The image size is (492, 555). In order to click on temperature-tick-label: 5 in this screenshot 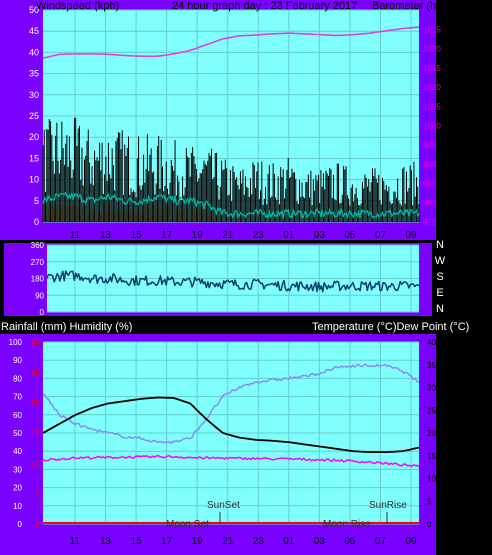, I will do `click(429, 501)`.